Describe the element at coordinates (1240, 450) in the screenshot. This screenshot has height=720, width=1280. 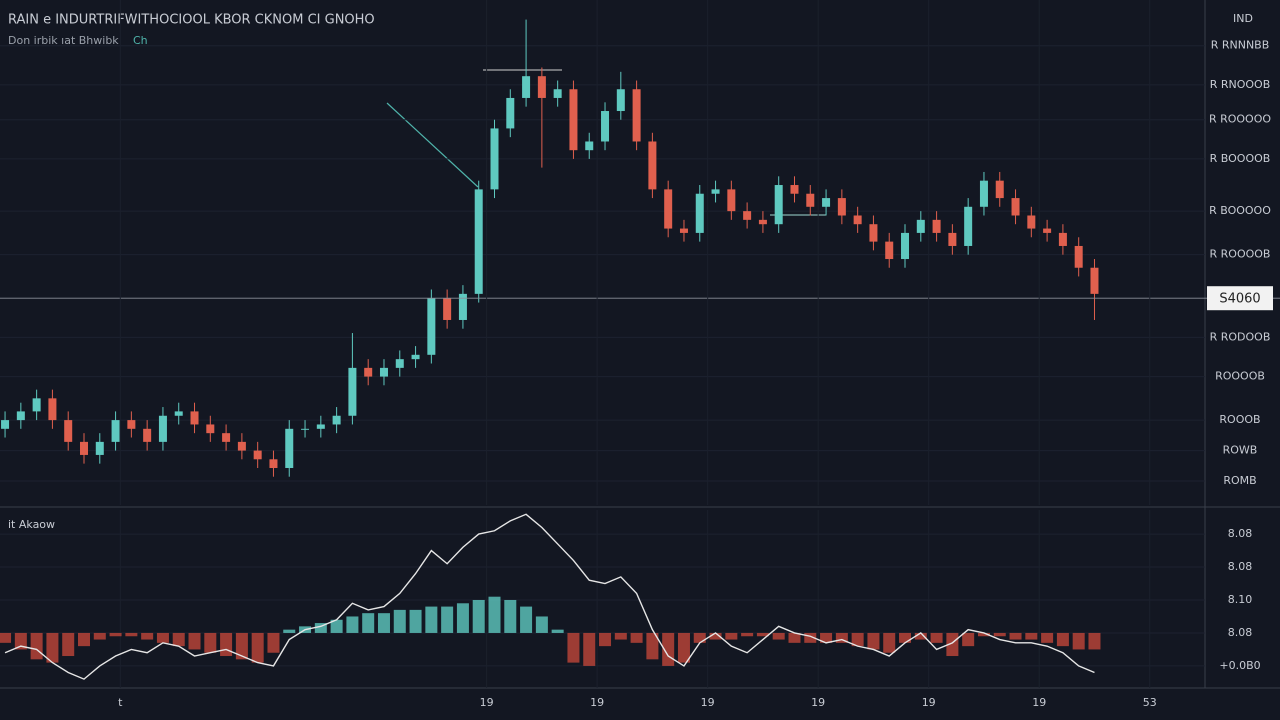
I see `y-tick-label: ROWB` at that location.